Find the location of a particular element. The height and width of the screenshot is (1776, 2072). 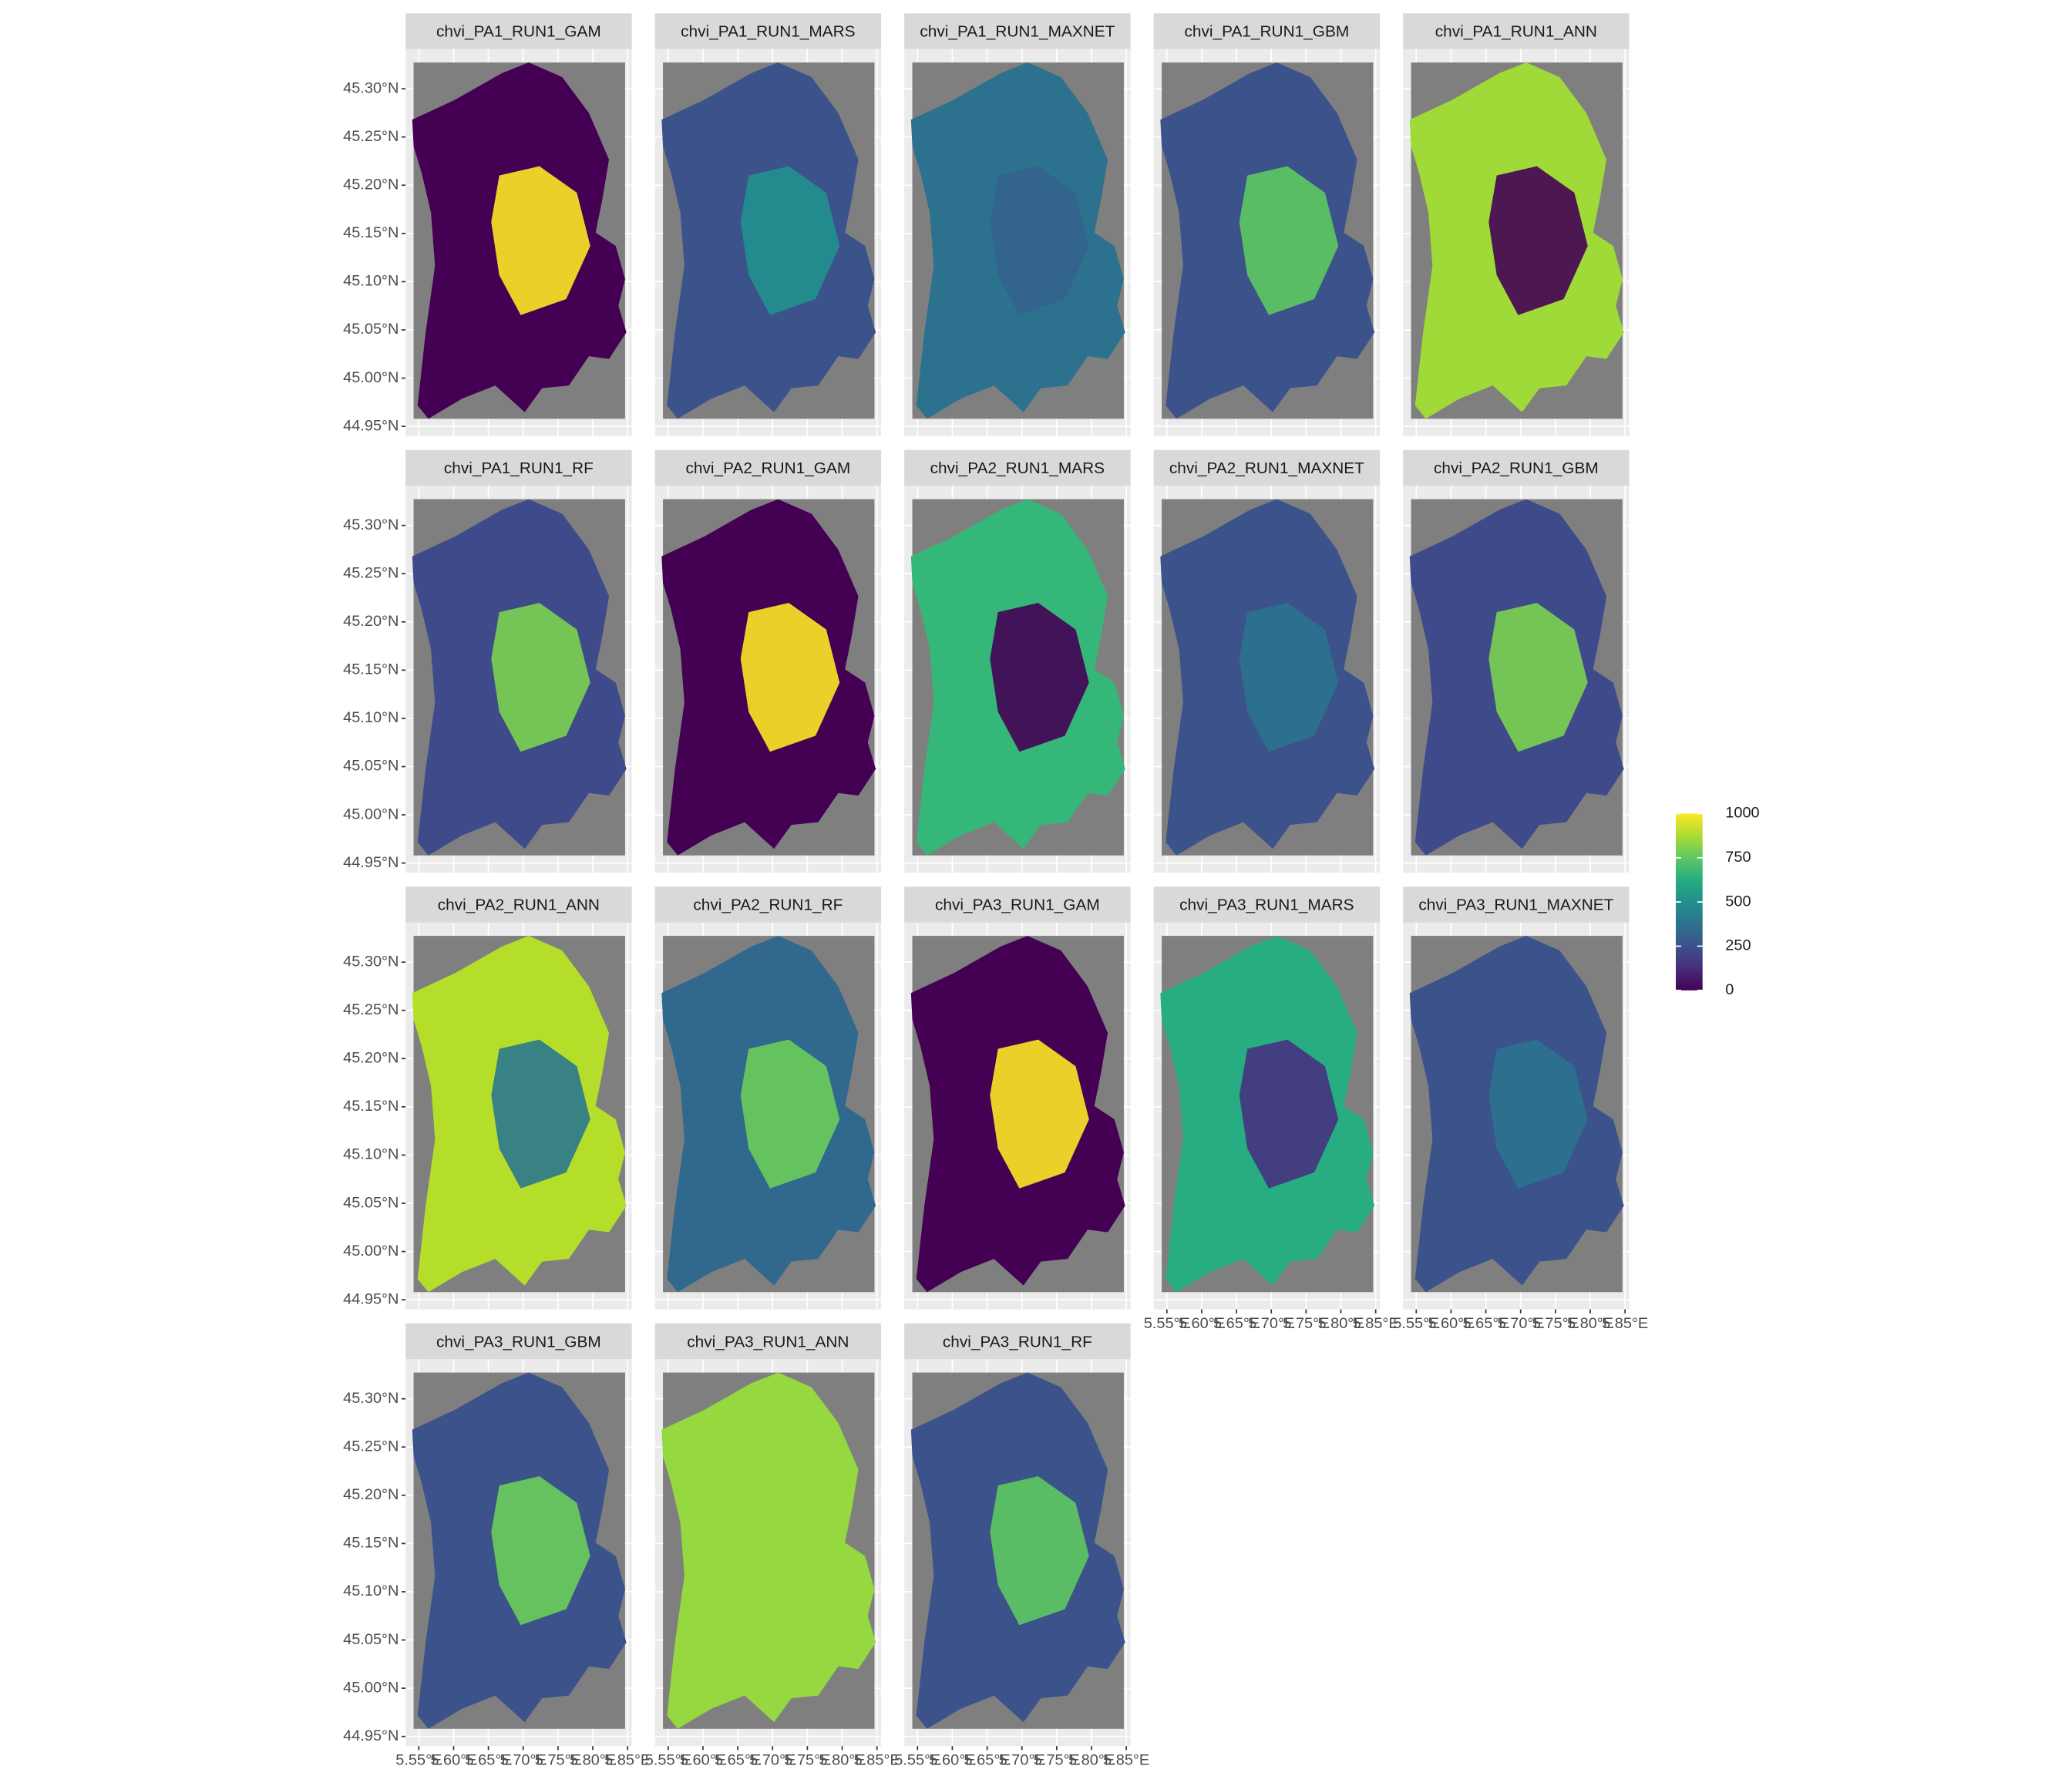

facet-title: chvi_PA2_RUN1_RF is located at coordinates (768, 905).